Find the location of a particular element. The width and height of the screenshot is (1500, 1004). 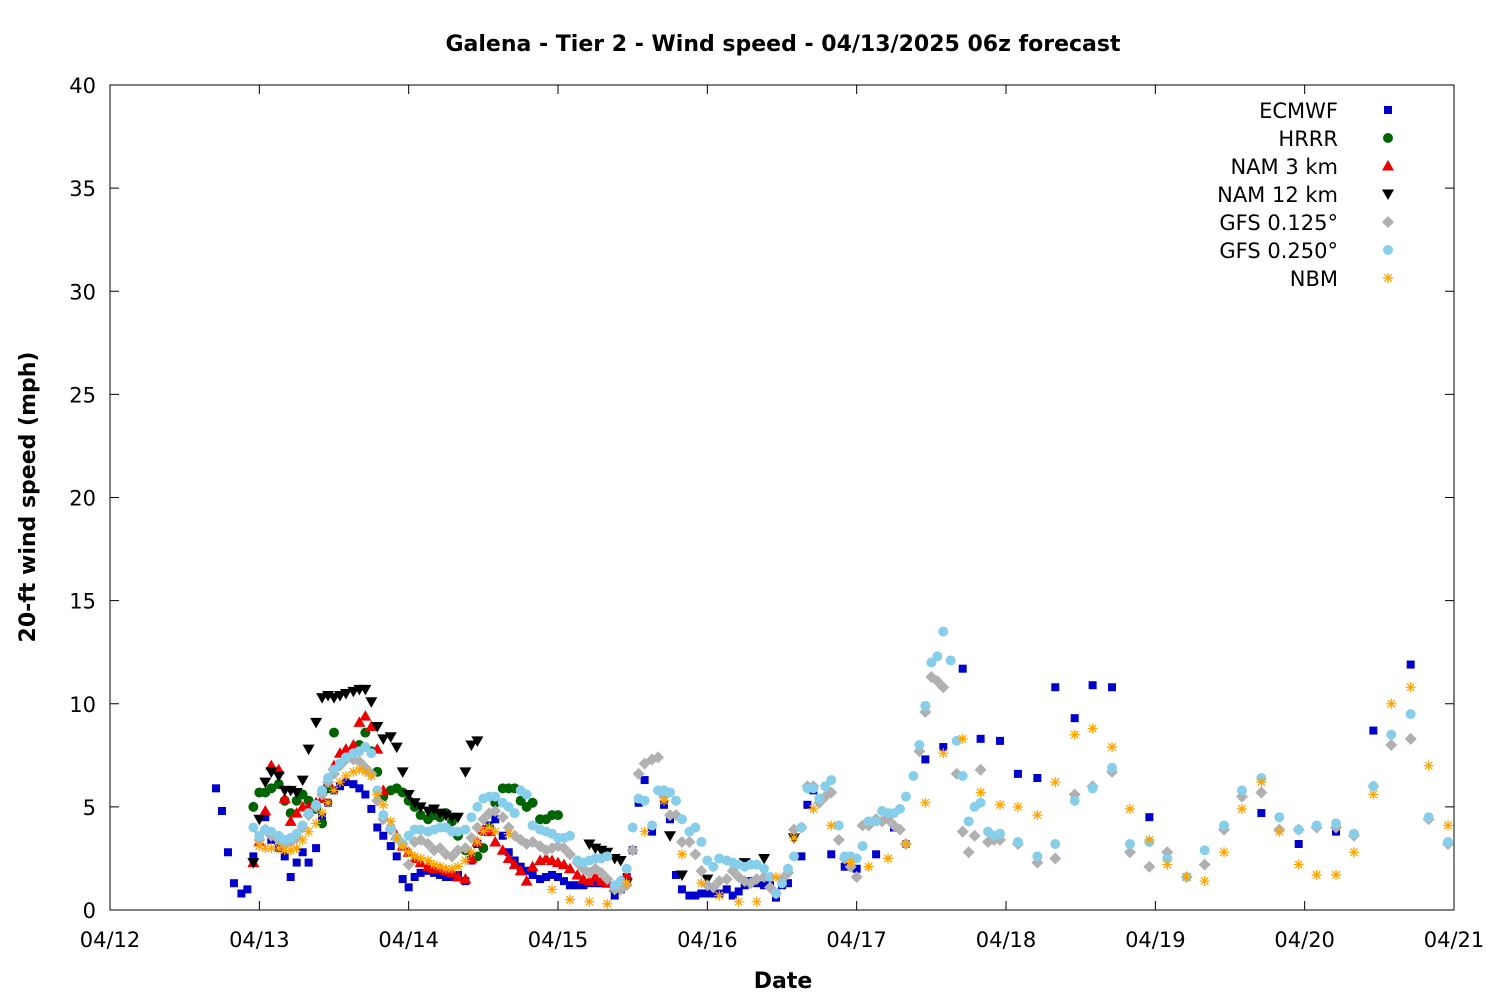

x-tick-label: 04/15 is located at coordinates (558, 940).